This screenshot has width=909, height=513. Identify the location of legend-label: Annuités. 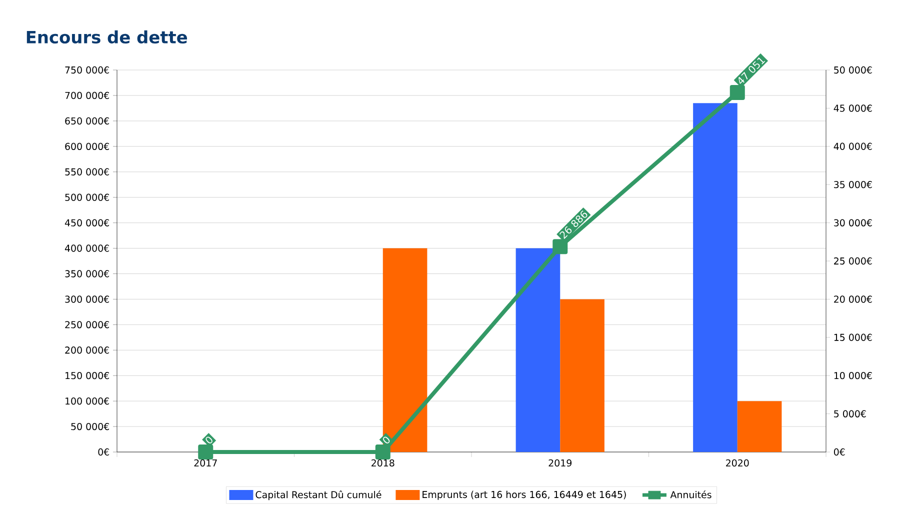
(691, 494).